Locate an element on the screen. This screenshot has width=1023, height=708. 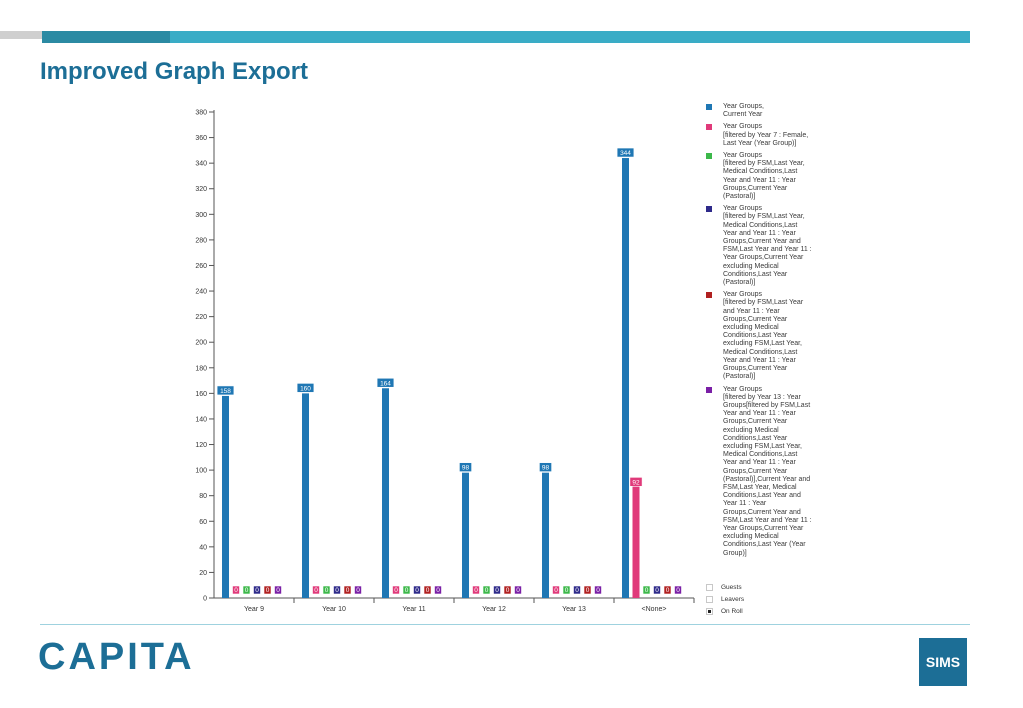
y-tick-label: 300 is located at coordinates (201, 215).